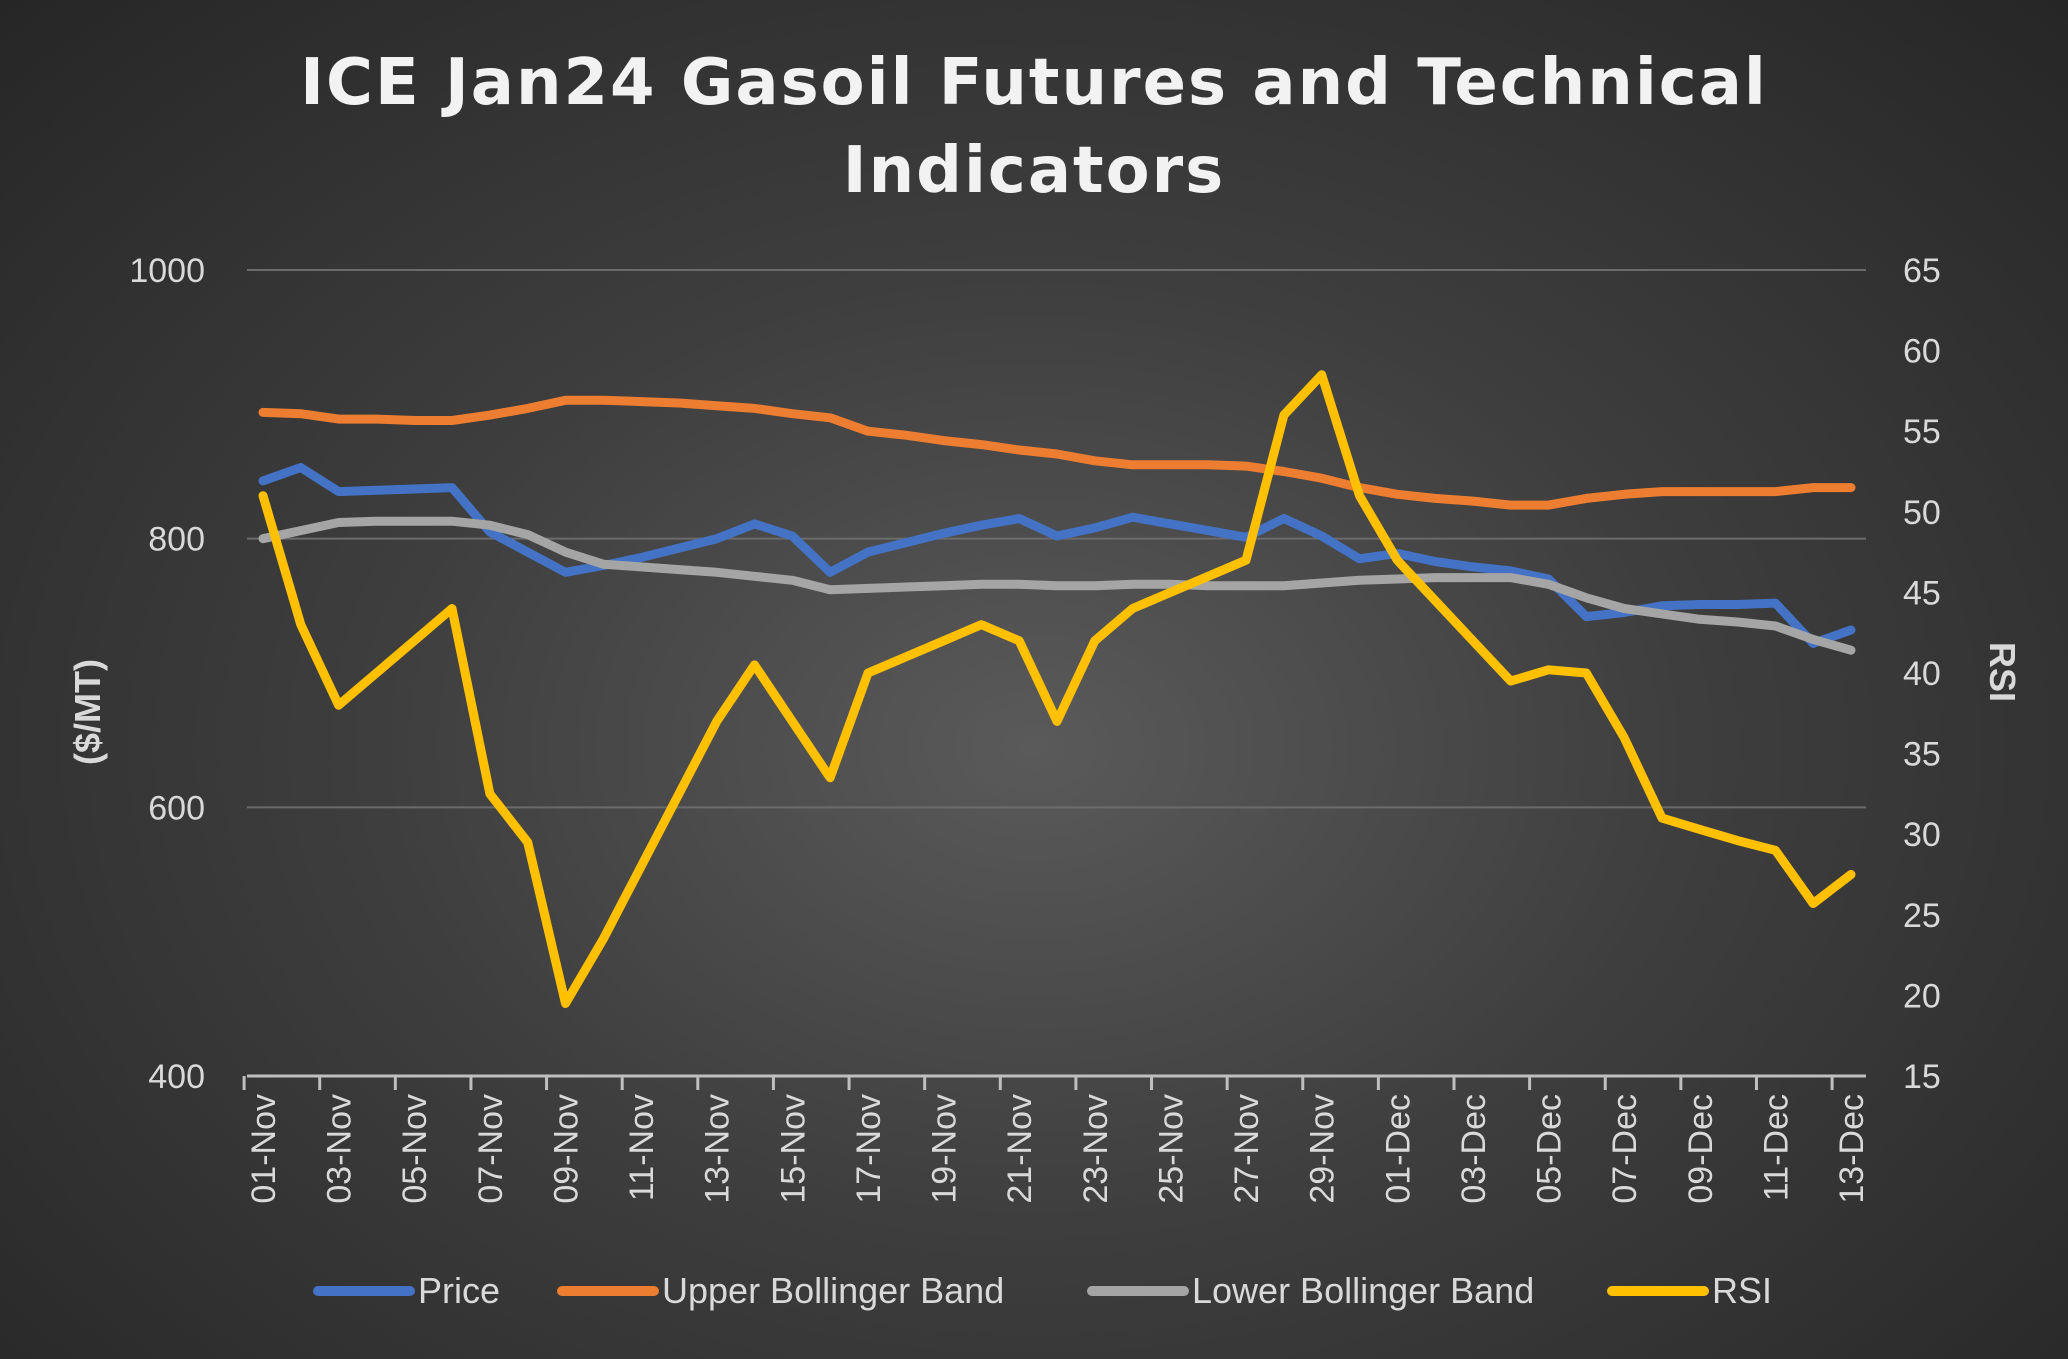 The width and height of the screenshot is (2068, 1359). What do you see at coordinates (459, 1290) in the screenshot?
I see `legend-label: Price` at bounding box center [459, 1290].